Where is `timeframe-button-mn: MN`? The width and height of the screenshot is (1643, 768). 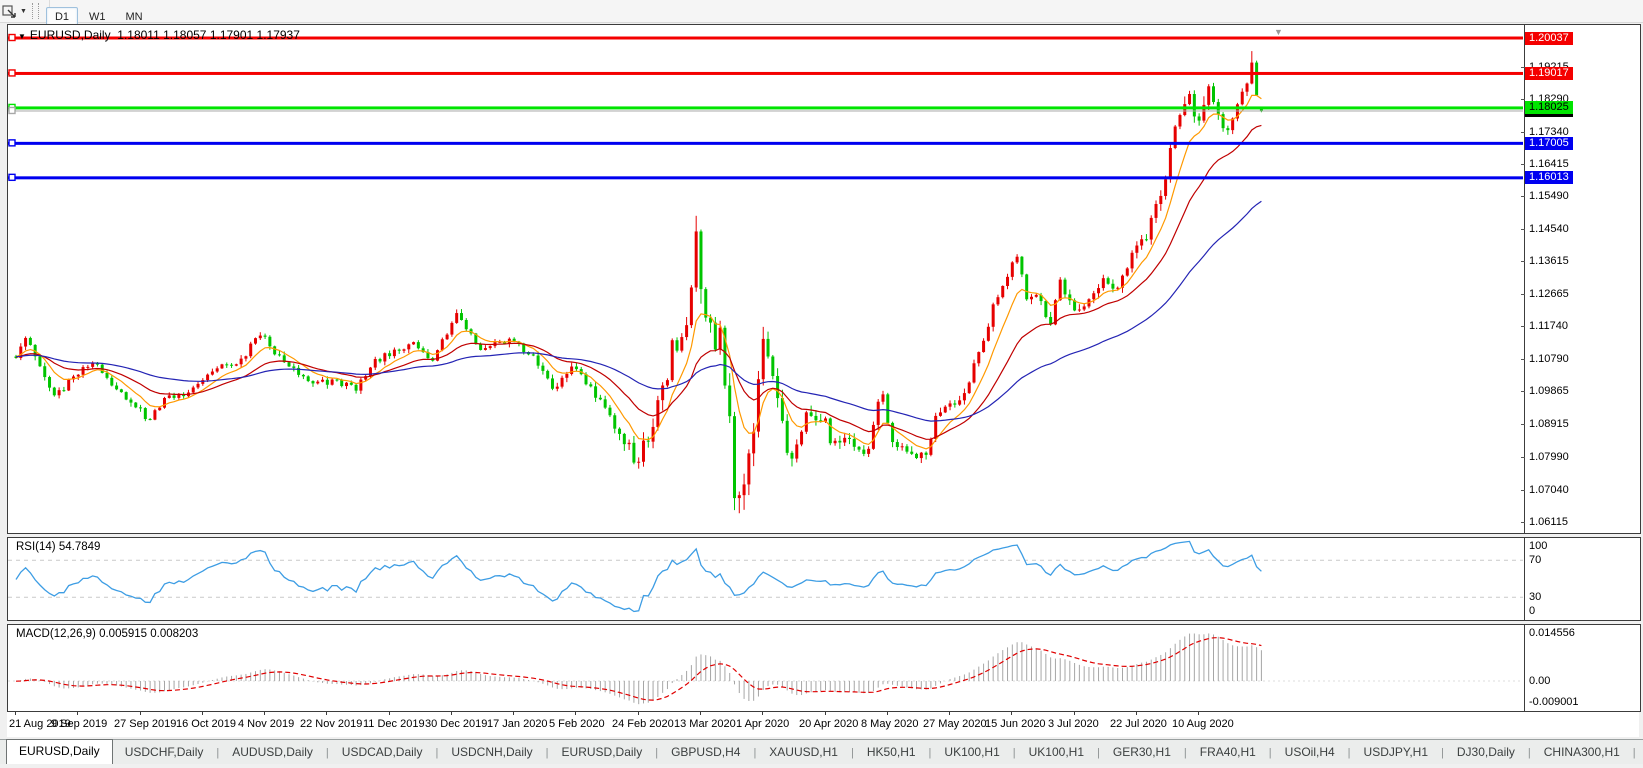 timeframe-button-mn: MN is located at coordinates (134, 17).